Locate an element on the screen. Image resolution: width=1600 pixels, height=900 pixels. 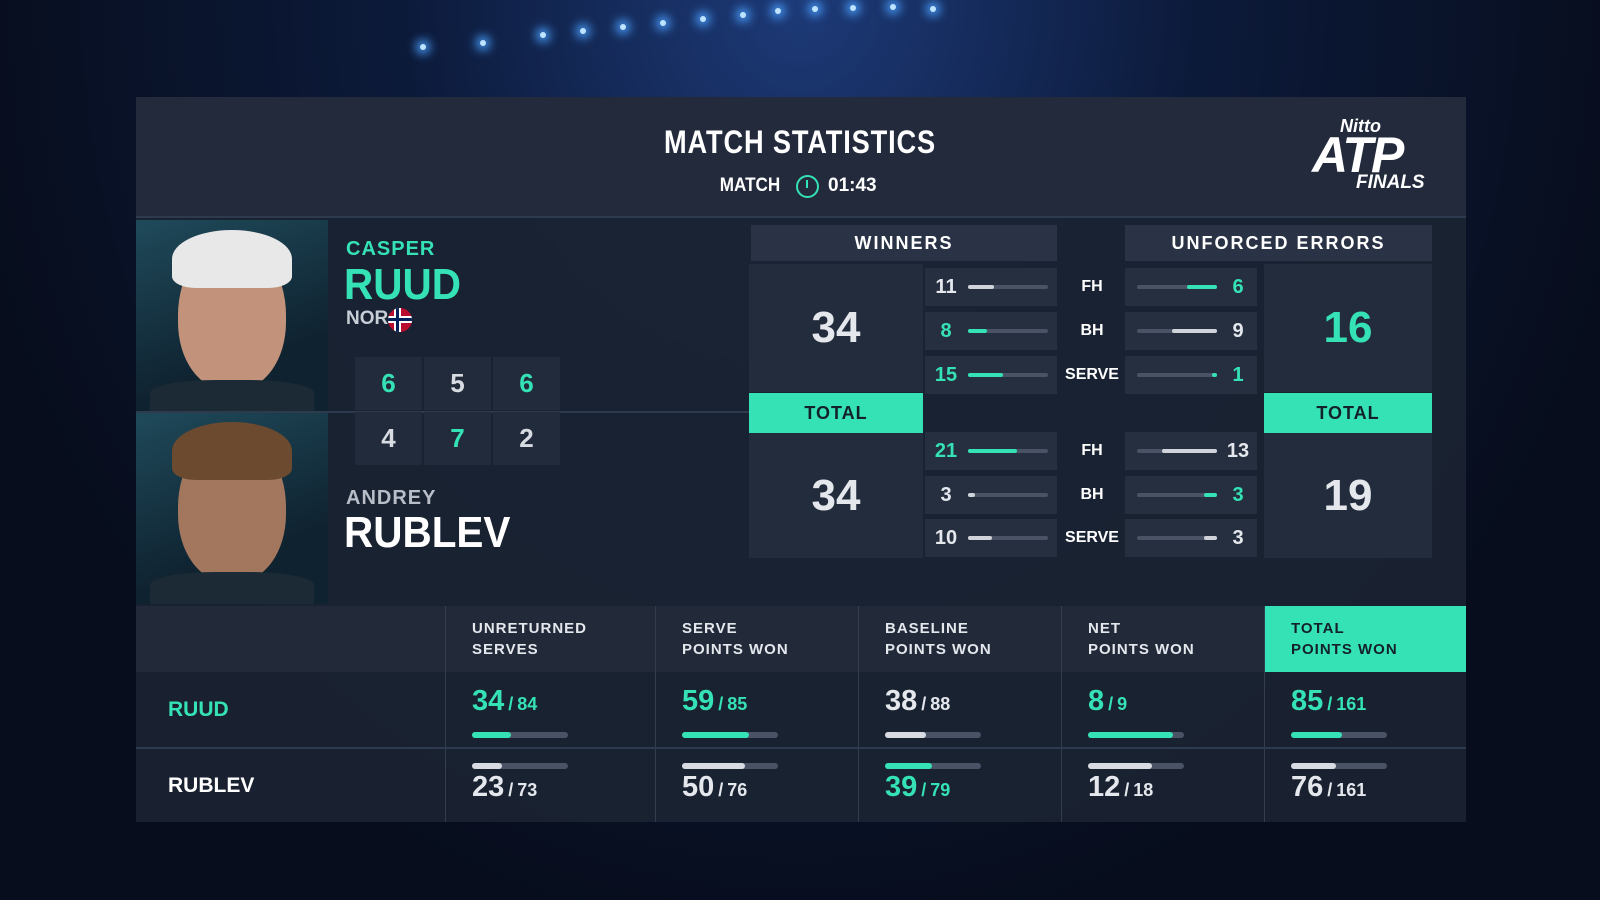
stat-total: 84 is located at coordinates (527, 704).